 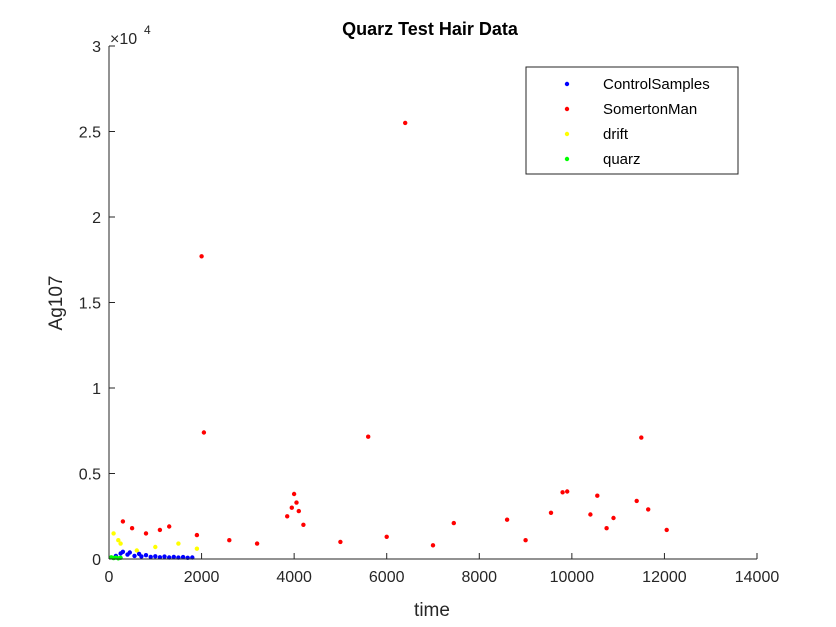 What do you see at coordinates (109, 577) in the screenshot?
I see `x-tick-label: 0` at bounding box center [109, 577].